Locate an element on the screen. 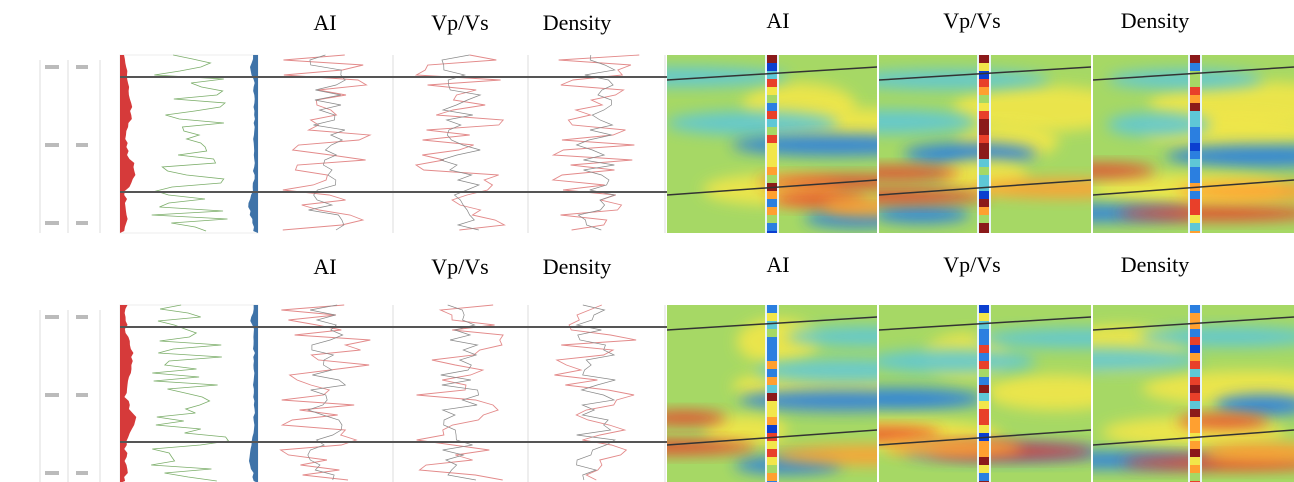  section-label: Density is located at coordinates (1155, 20).